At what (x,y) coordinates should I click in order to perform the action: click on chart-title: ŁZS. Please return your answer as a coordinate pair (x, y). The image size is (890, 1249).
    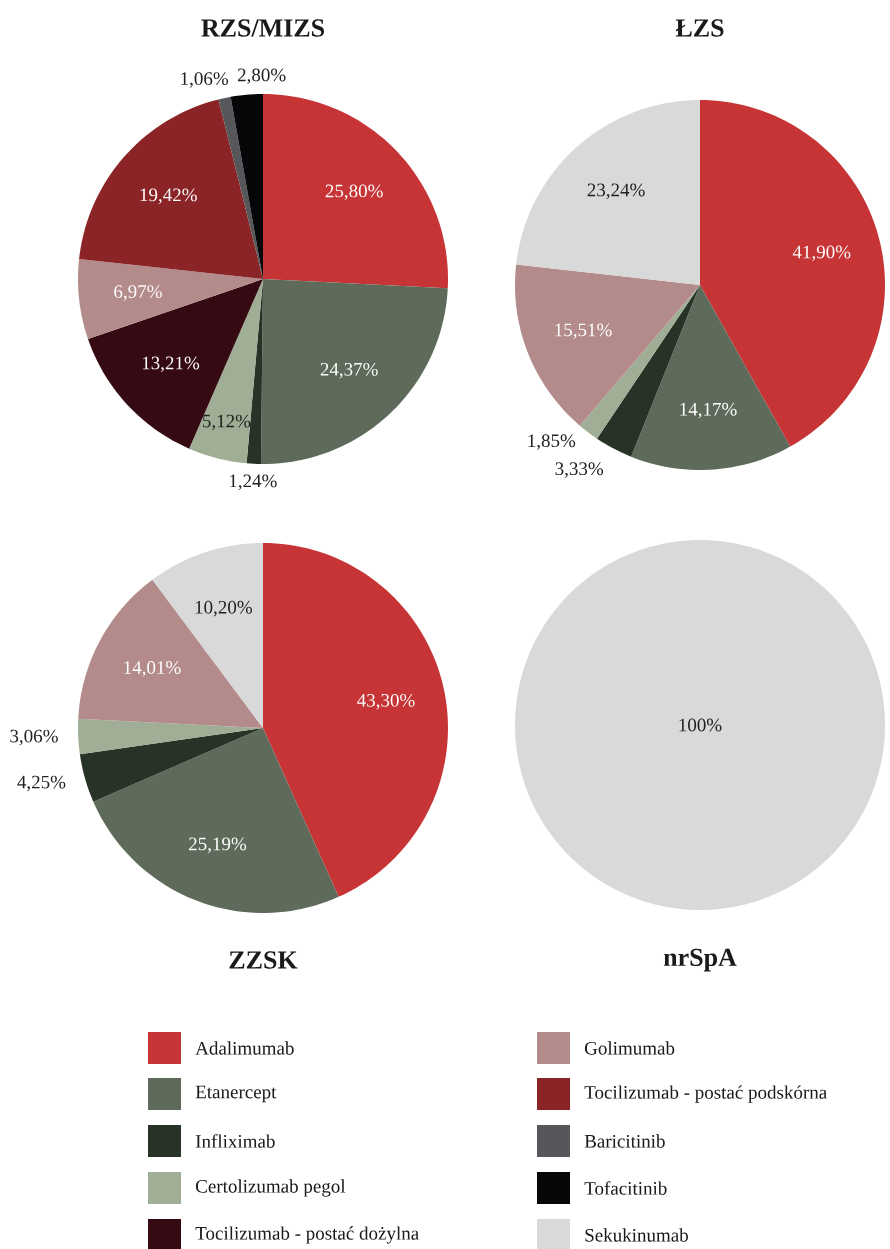
    Looking at the image, I should click on (699, 28).